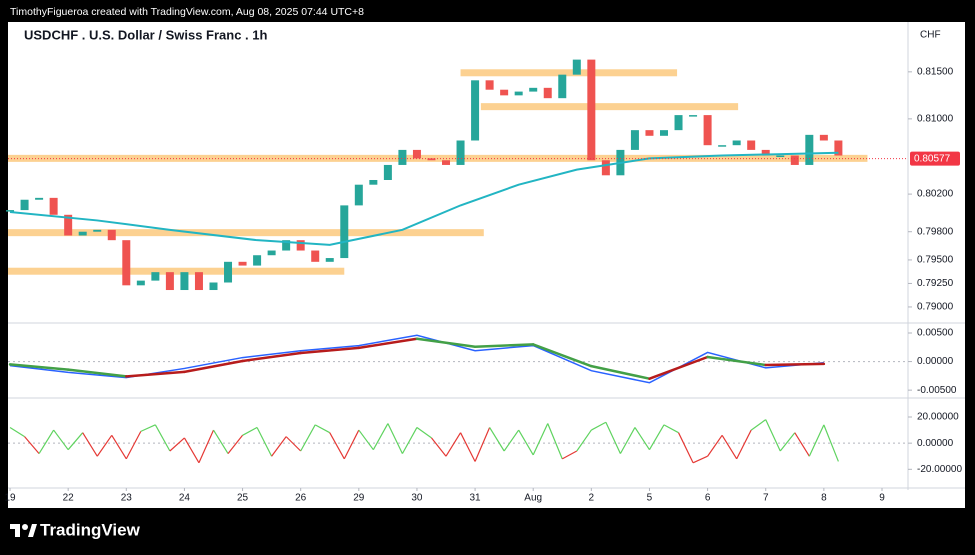 The height and width of the screenshot is (555, 975). Describe the element at coordinates (935, 71) in the screenshot. I see `y-tick-label: 0.81500` at that location.